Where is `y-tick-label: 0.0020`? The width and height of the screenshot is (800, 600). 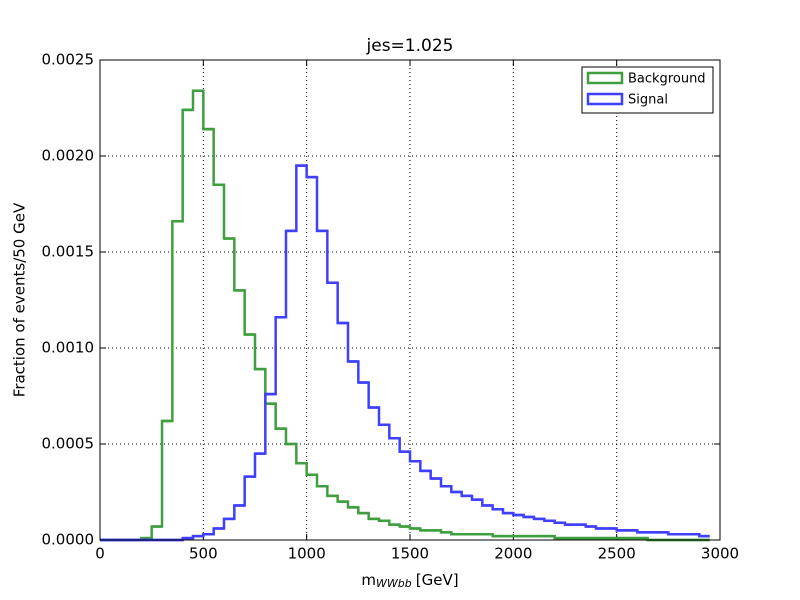 y-tick-label: 0.0020 is located at coordinates (68, 156).